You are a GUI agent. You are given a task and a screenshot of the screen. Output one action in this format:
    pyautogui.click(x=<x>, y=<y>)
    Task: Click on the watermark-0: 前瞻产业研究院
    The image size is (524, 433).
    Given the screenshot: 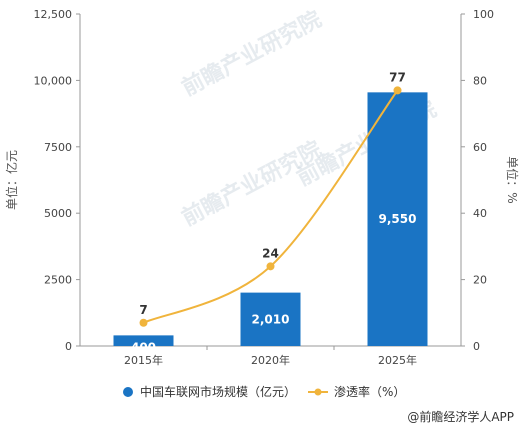 What is the action you would take?
    pyautogui.click(x=252, y=53)
    